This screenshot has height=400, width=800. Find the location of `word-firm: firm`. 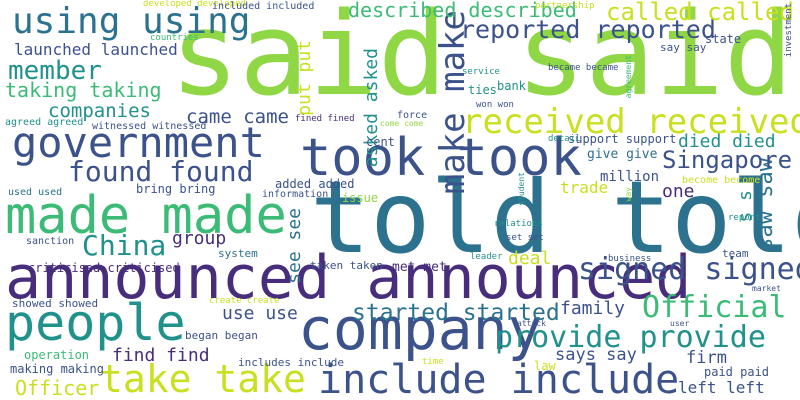

word-firm: firm is located at coordinates (706, 358).